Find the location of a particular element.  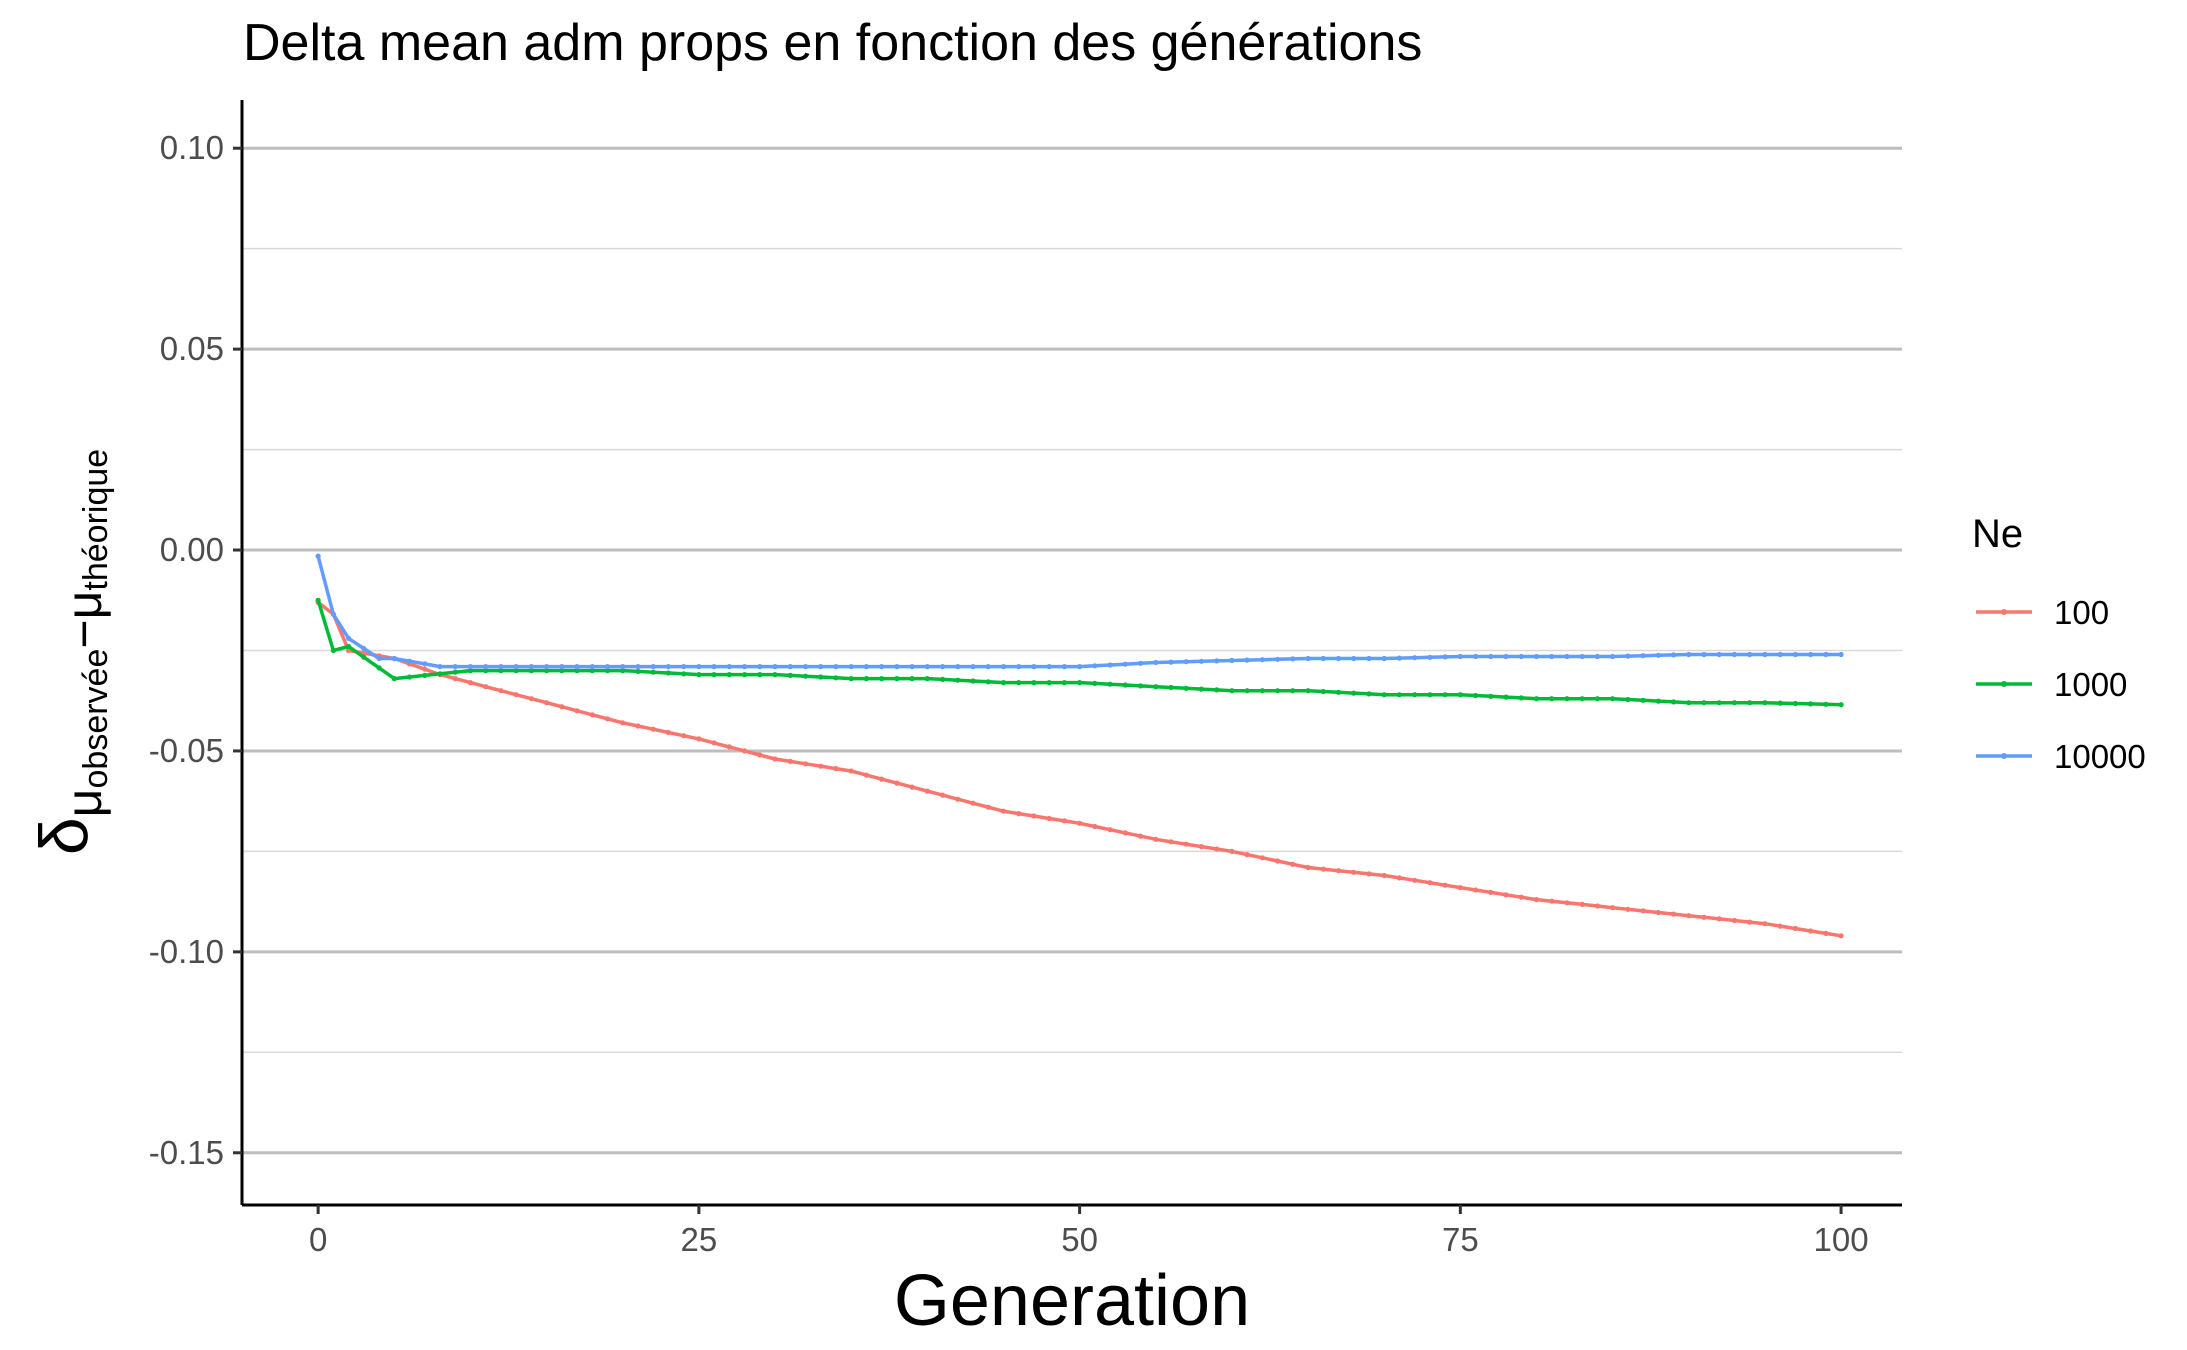

y-tick-label-5: -0.15 is located at coordinates (186, 1152).